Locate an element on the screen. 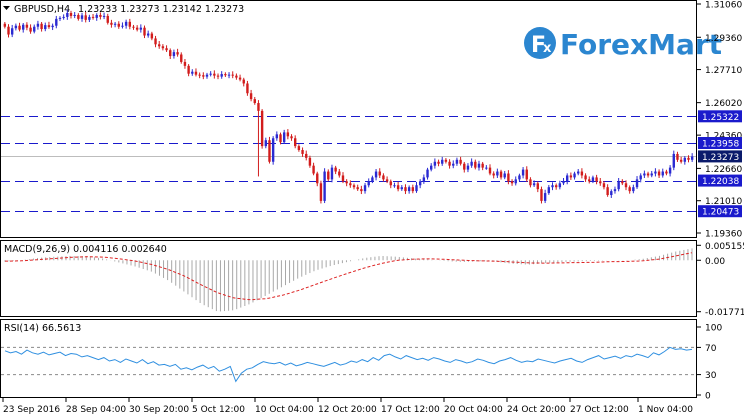  rsi-layer is located at coordinates (348, 364).